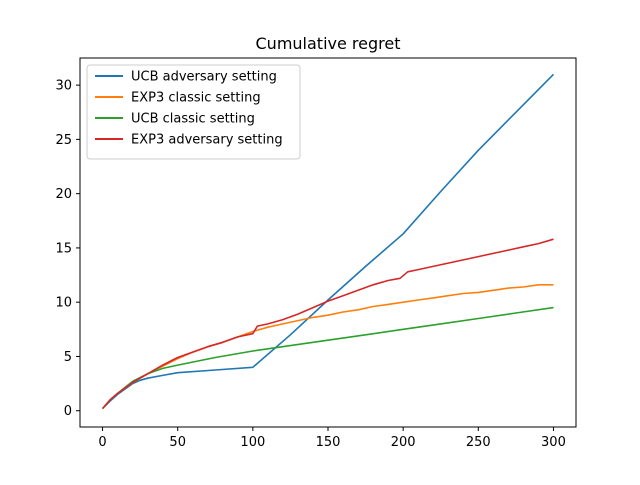  Describe the element at coordinates (204, 77) in the screenshot. I see `legend-label-0: UCB adversary setting` at that location.